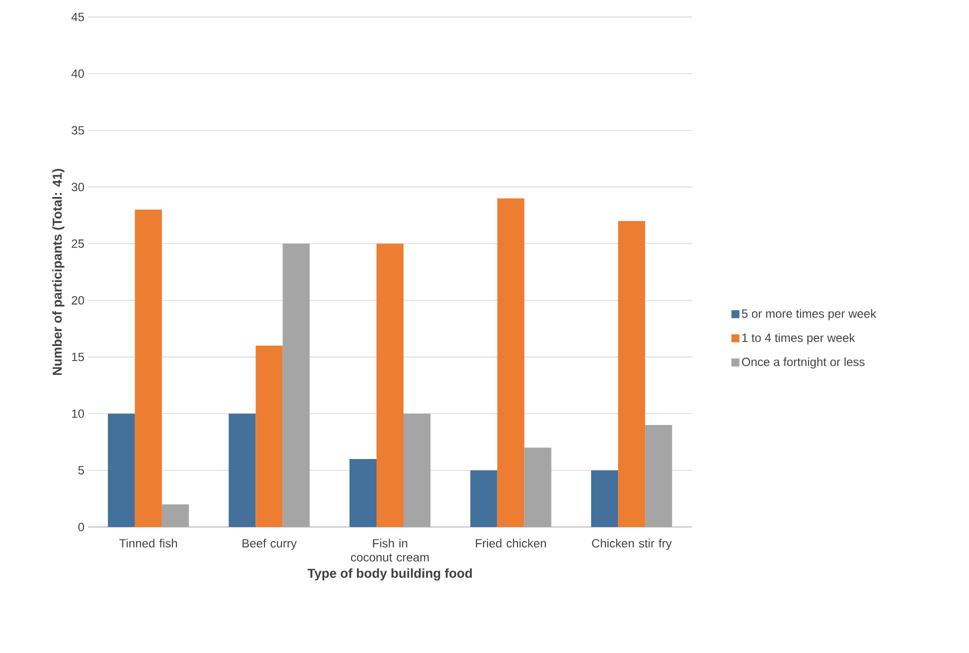 The height and width of the screenshot is (653, 969). What do you see at coordinates (78, 413) in the screenshot?
I see `y-tick-label: 10` at bounding box center [78, 413].